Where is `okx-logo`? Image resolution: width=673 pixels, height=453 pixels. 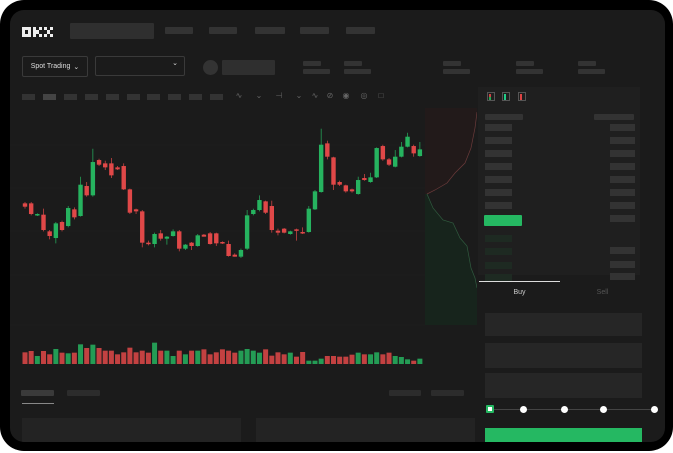
okx-logo is located at coordinates (38, 31).